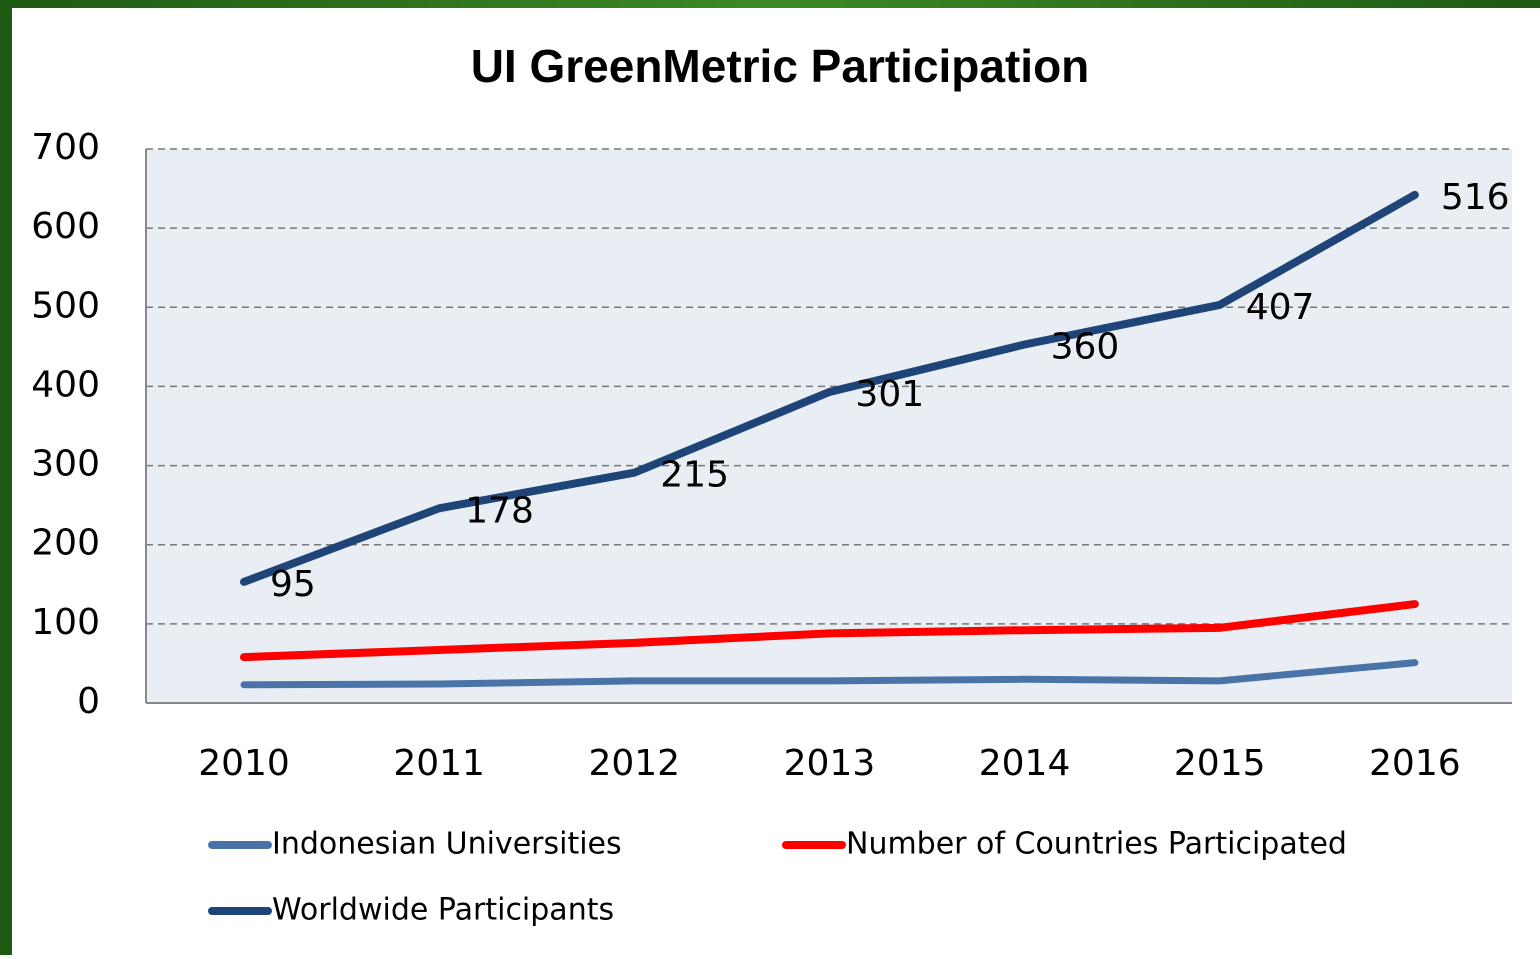 Image resolution: width=1540 pixels, height=959 pixels. Describe the element at coordinates (293, 584) in the screenshot. I see `data-label: 95` at that location.